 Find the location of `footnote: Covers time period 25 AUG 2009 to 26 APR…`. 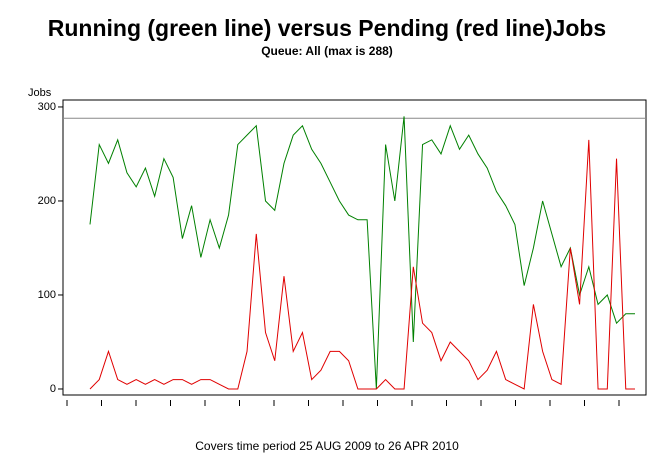

footnote: Covers time period 25 AUG 2009 to 26 APR… is located at coordinates (327, 446).